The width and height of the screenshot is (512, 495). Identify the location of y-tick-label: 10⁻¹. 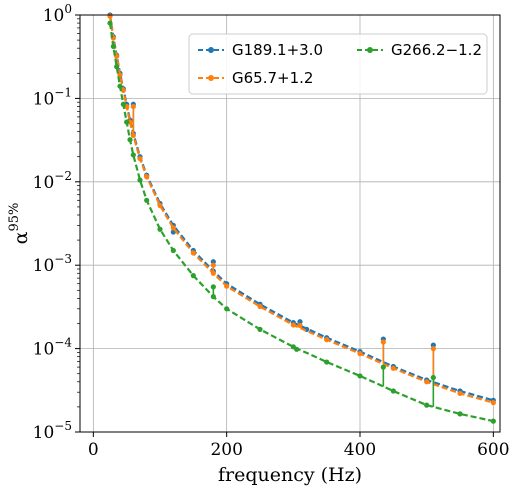
(52, 97).